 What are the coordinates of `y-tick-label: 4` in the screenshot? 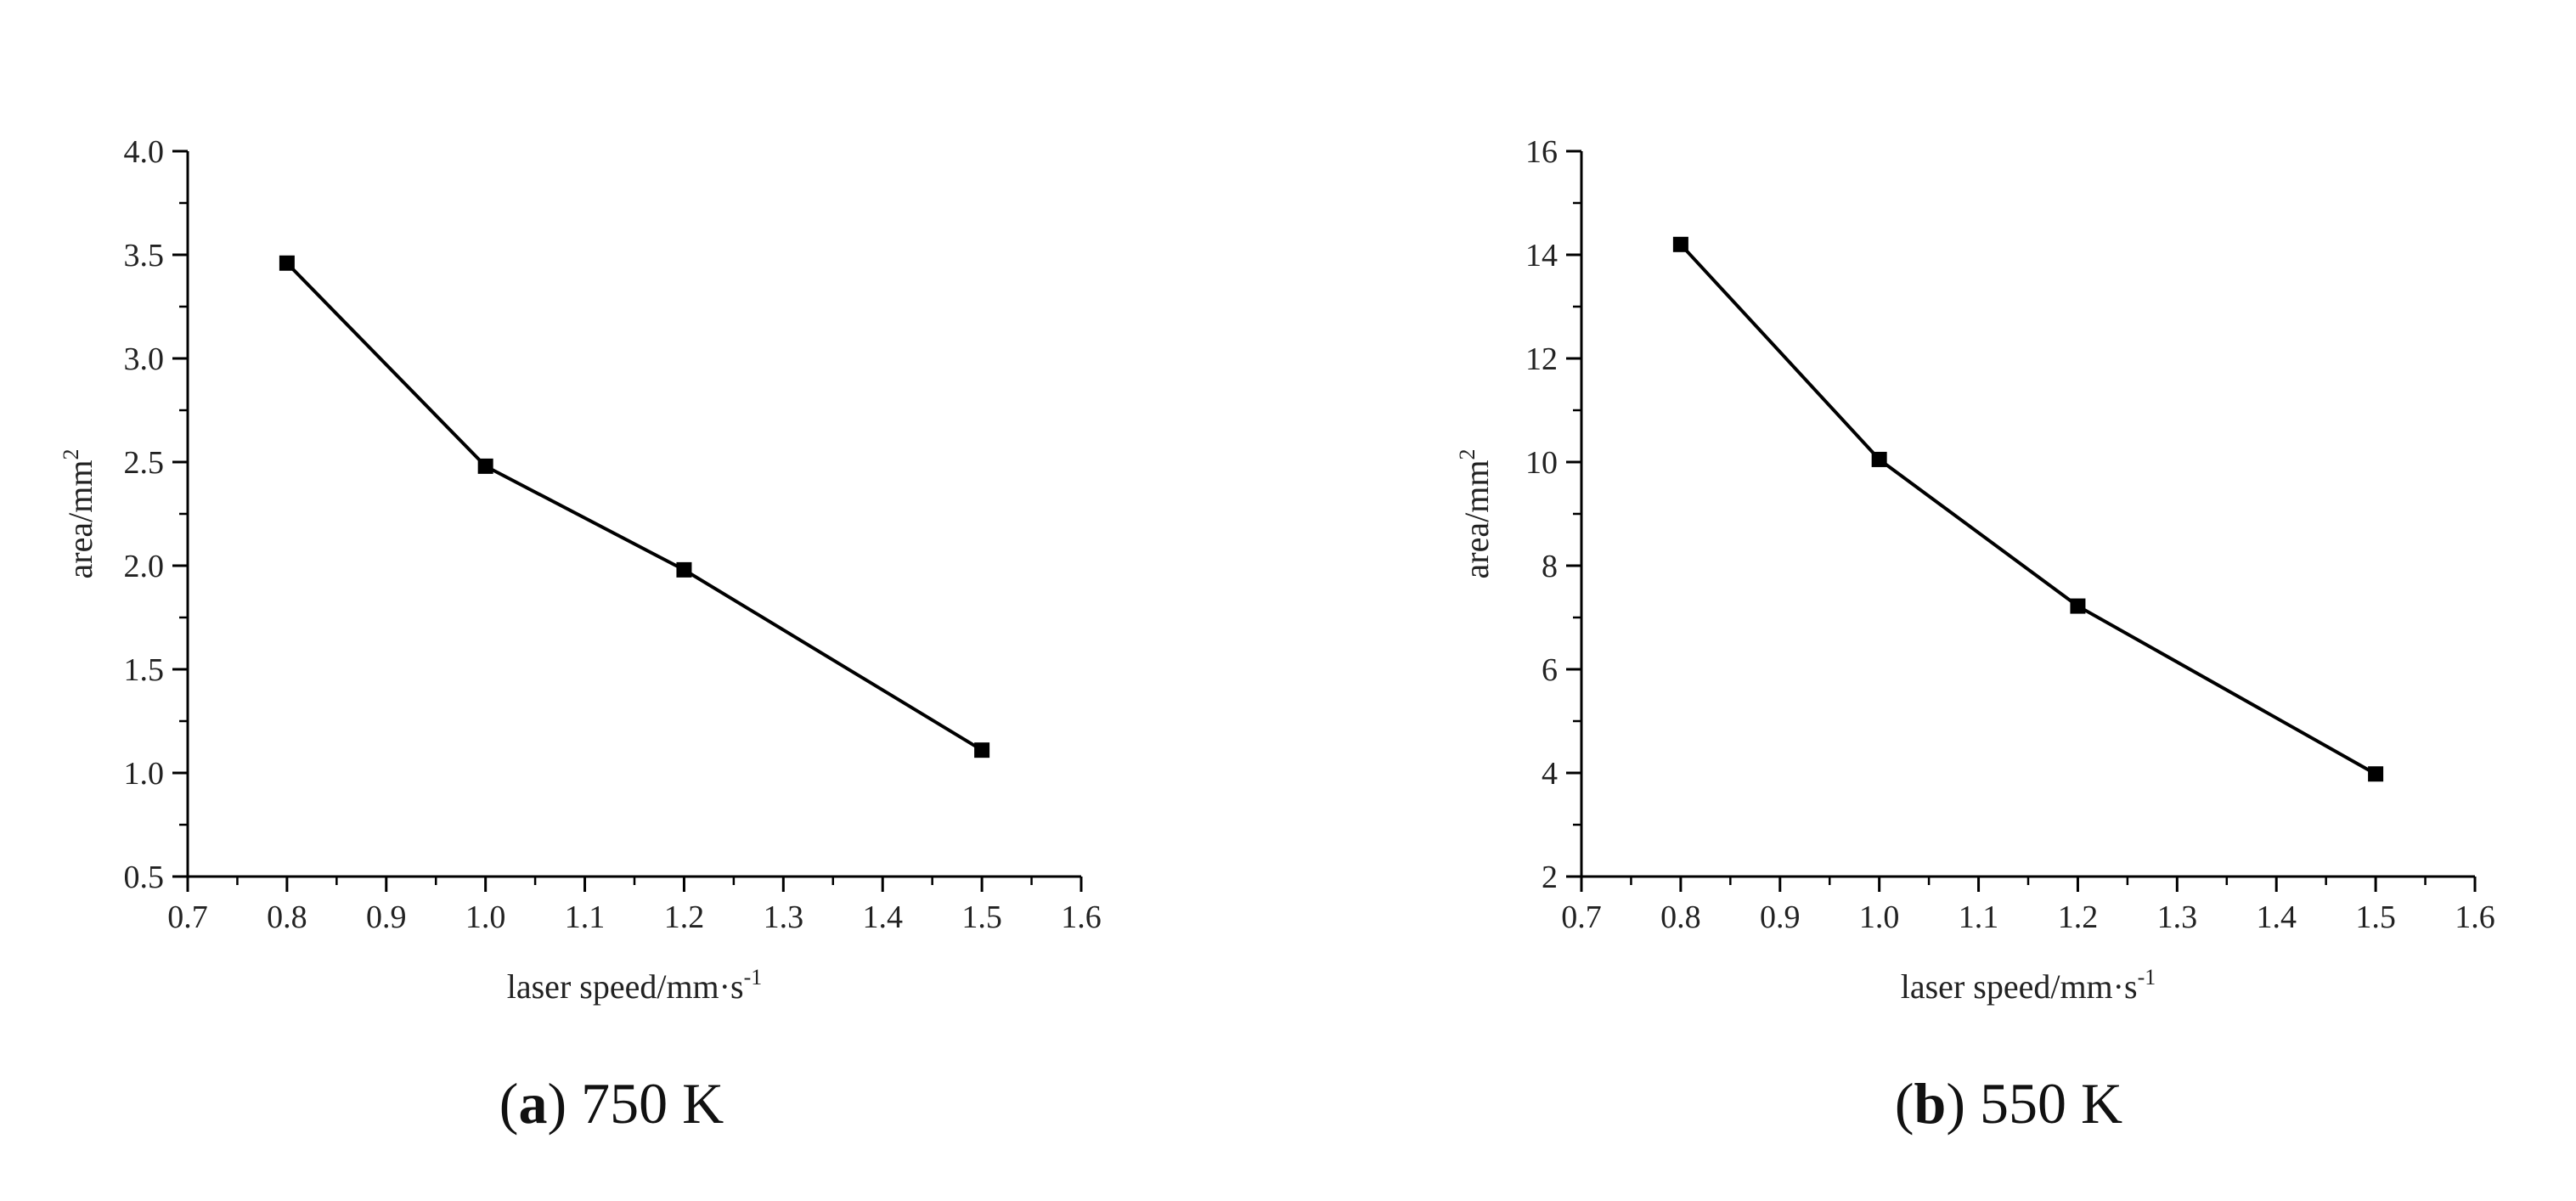 It's located at (1550, 774).